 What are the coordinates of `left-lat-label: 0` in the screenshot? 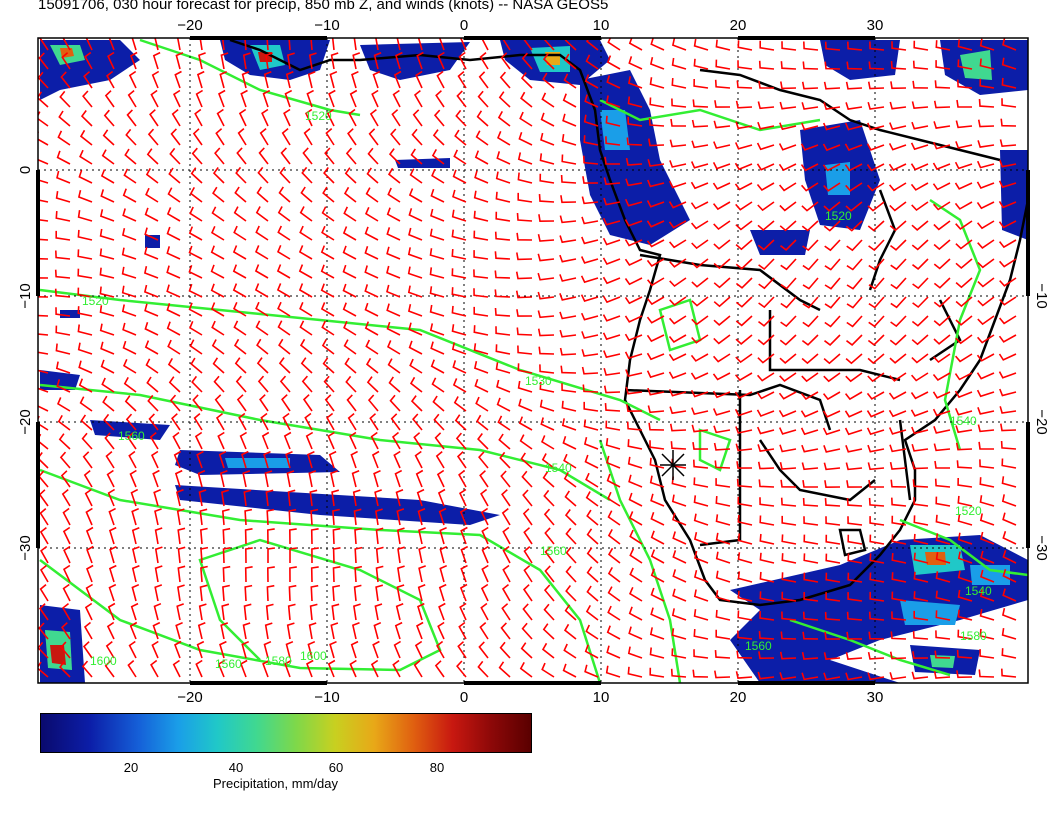 It's located at (25, 170).